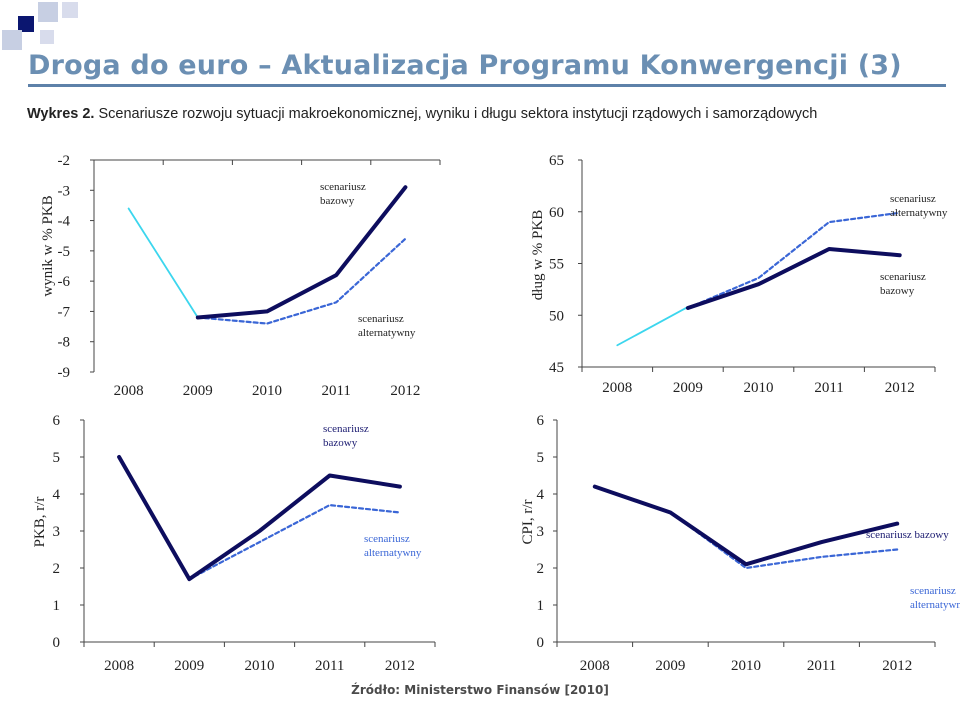 The width and height of the screenshot is (960, 707). I want to click on y-axis-title: CPI, r/r, so click(528, 521).